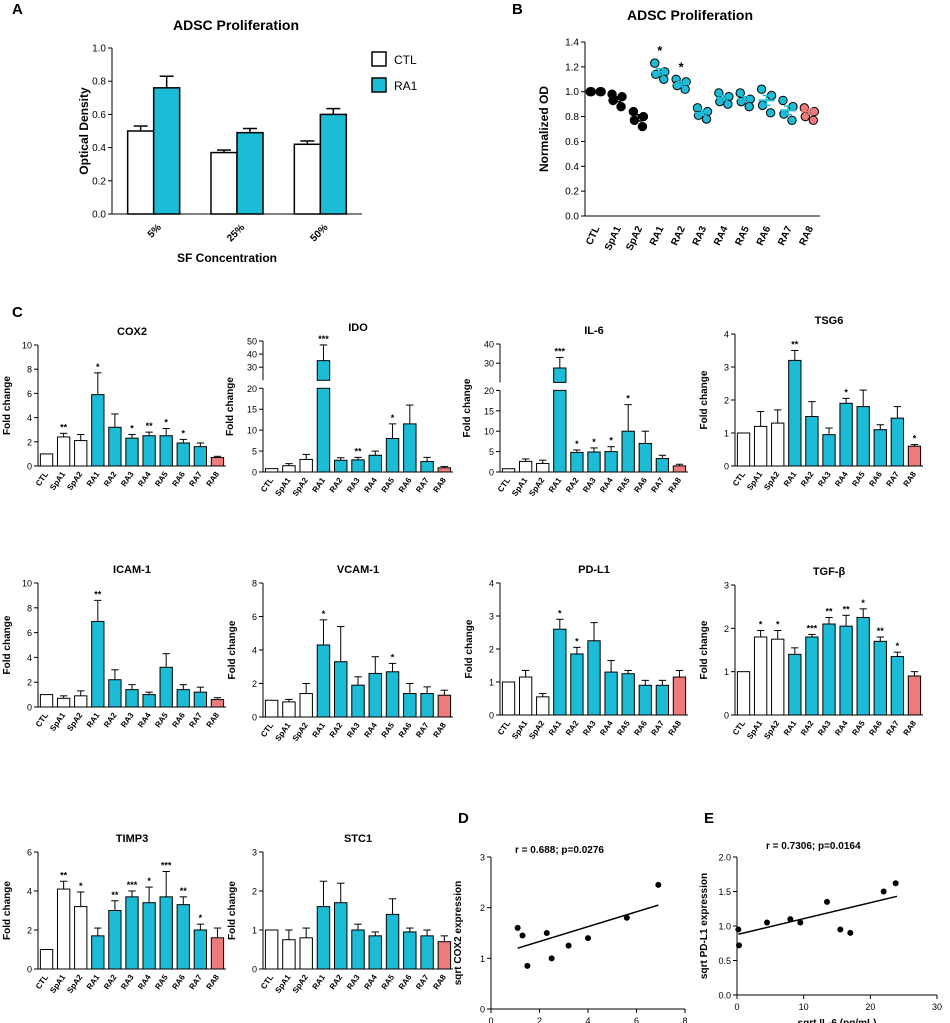 This screenshot has width=950, height=1023. I want to click on x-tick-label: RA8, so click(675, 728).